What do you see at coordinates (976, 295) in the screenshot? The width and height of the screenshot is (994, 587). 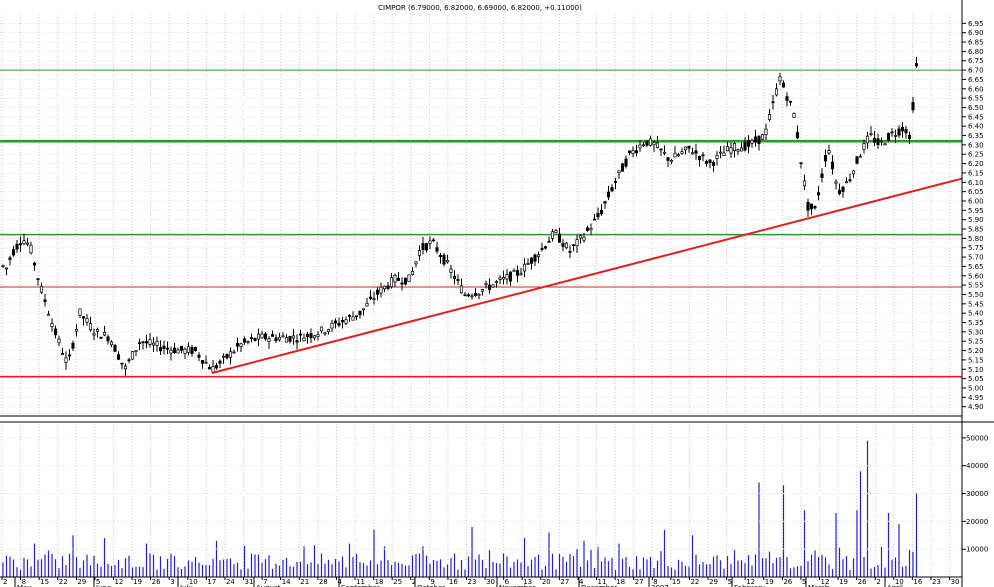 I see `price-tick-label: 5.50` at bounding box center [976, 295].